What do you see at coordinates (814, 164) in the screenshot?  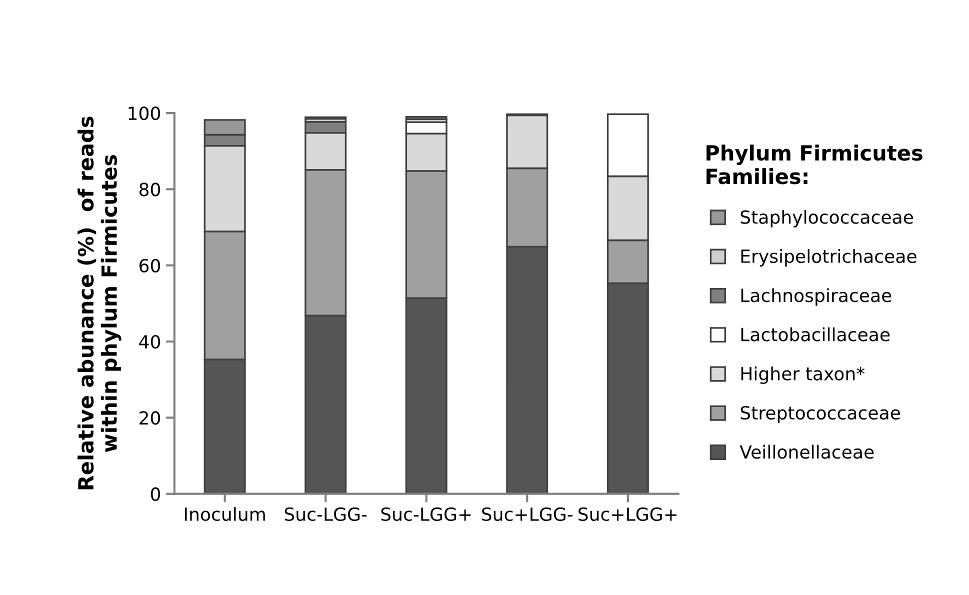 I see `legend-title: Phylum Firmicutes Families:` at bounding box center [814, 164].